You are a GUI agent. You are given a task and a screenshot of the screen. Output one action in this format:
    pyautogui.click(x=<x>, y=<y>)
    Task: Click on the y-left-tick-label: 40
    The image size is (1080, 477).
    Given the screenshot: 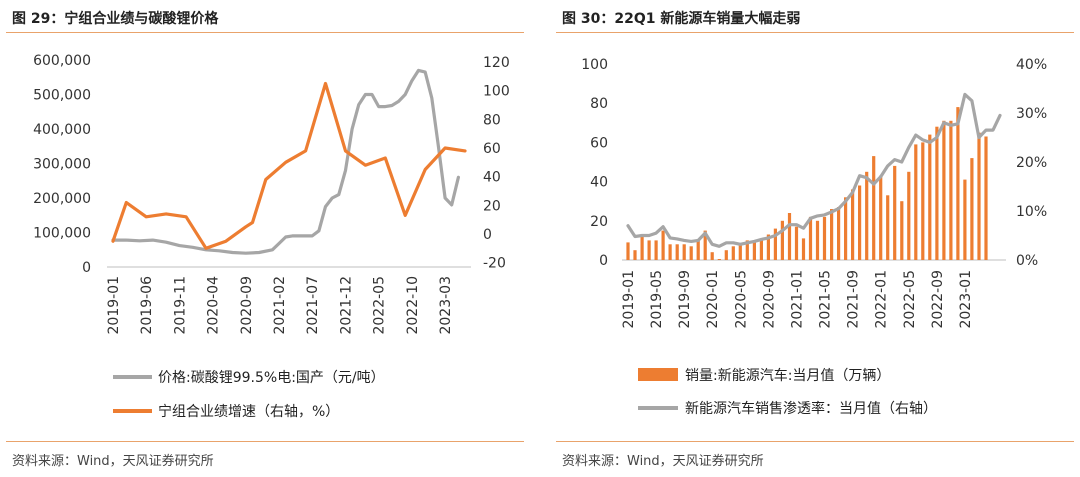 What is the action you would take?
    pyautogui.click(x=599, y=183)
    